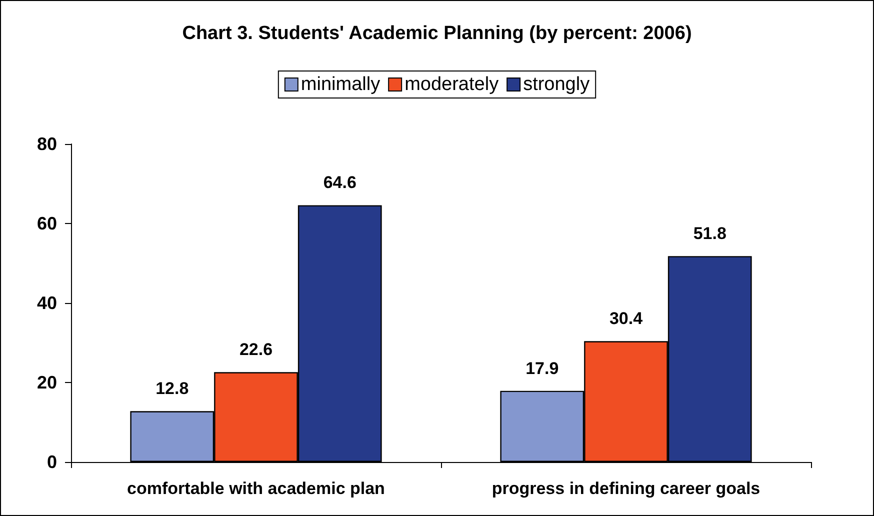 The height and width of the screenshot is (516, 874). What do you see at coordinates (46, 382) in the screenshot?
I see `y-tick-label: 20` at bounding box center [46, 382].